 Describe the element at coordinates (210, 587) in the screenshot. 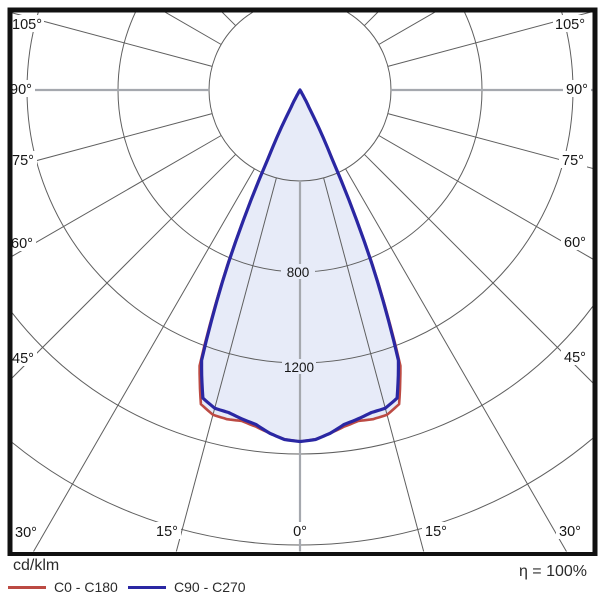

I see `legend-label: C90 - C270` at that location.